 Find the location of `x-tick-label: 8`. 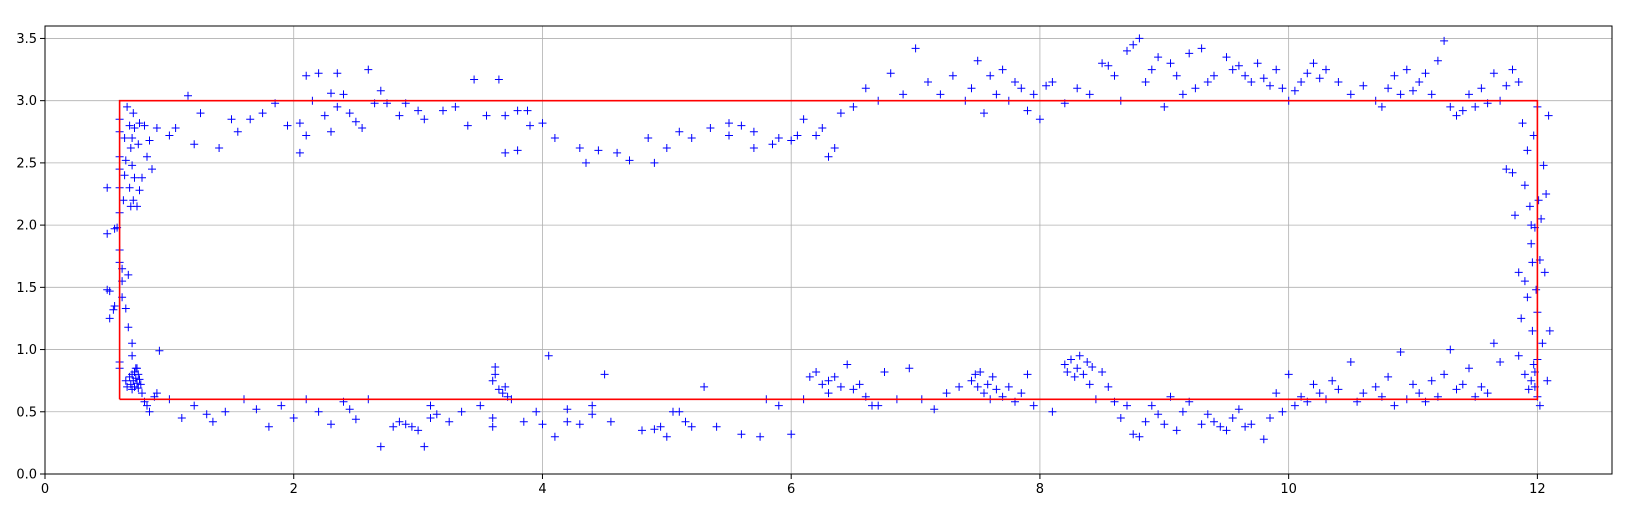

x-tick-label: 8 is located at coordinates (1040, 489).